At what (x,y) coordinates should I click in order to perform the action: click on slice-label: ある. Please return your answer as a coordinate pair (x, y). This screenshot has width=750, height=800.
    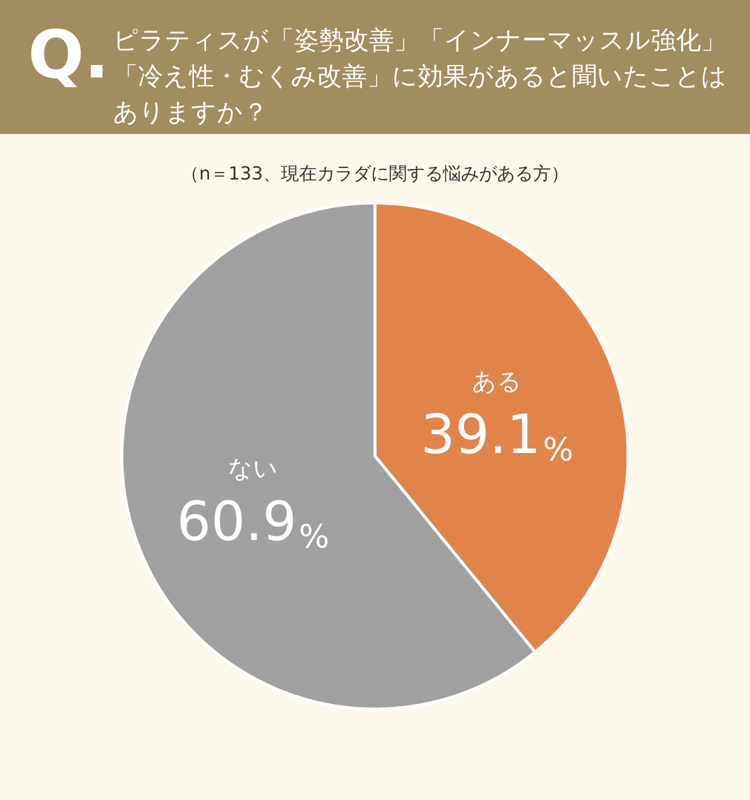
    Looking at the image, I should click on (497, 381).